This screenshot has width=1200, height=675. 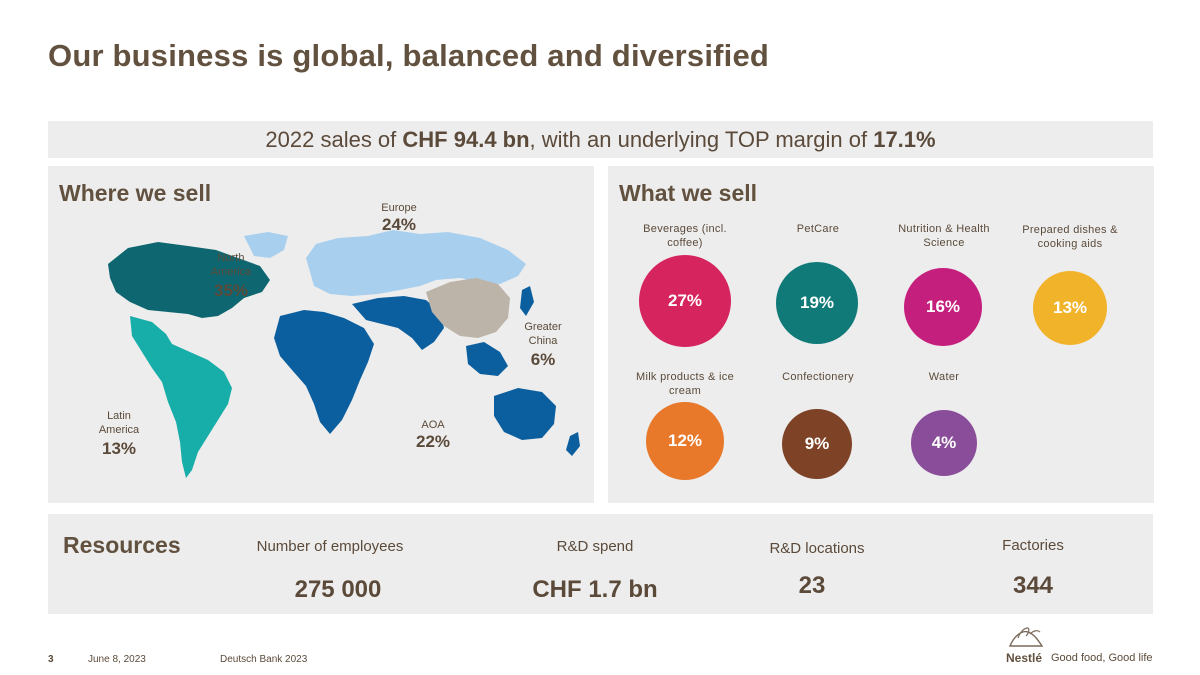 What do you see at coordinates (51, 659) in the screenshot?
I see `page-number: 3` at bounding box center [51, 659].